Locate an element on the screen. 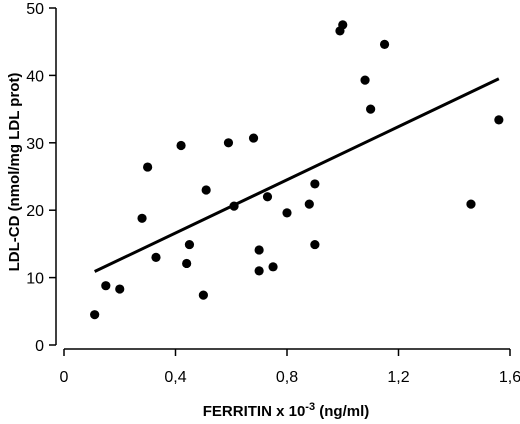 The height and width of the screenshot is (424, 520). x-tick-label: 0 is located at coordinates (64, 377).